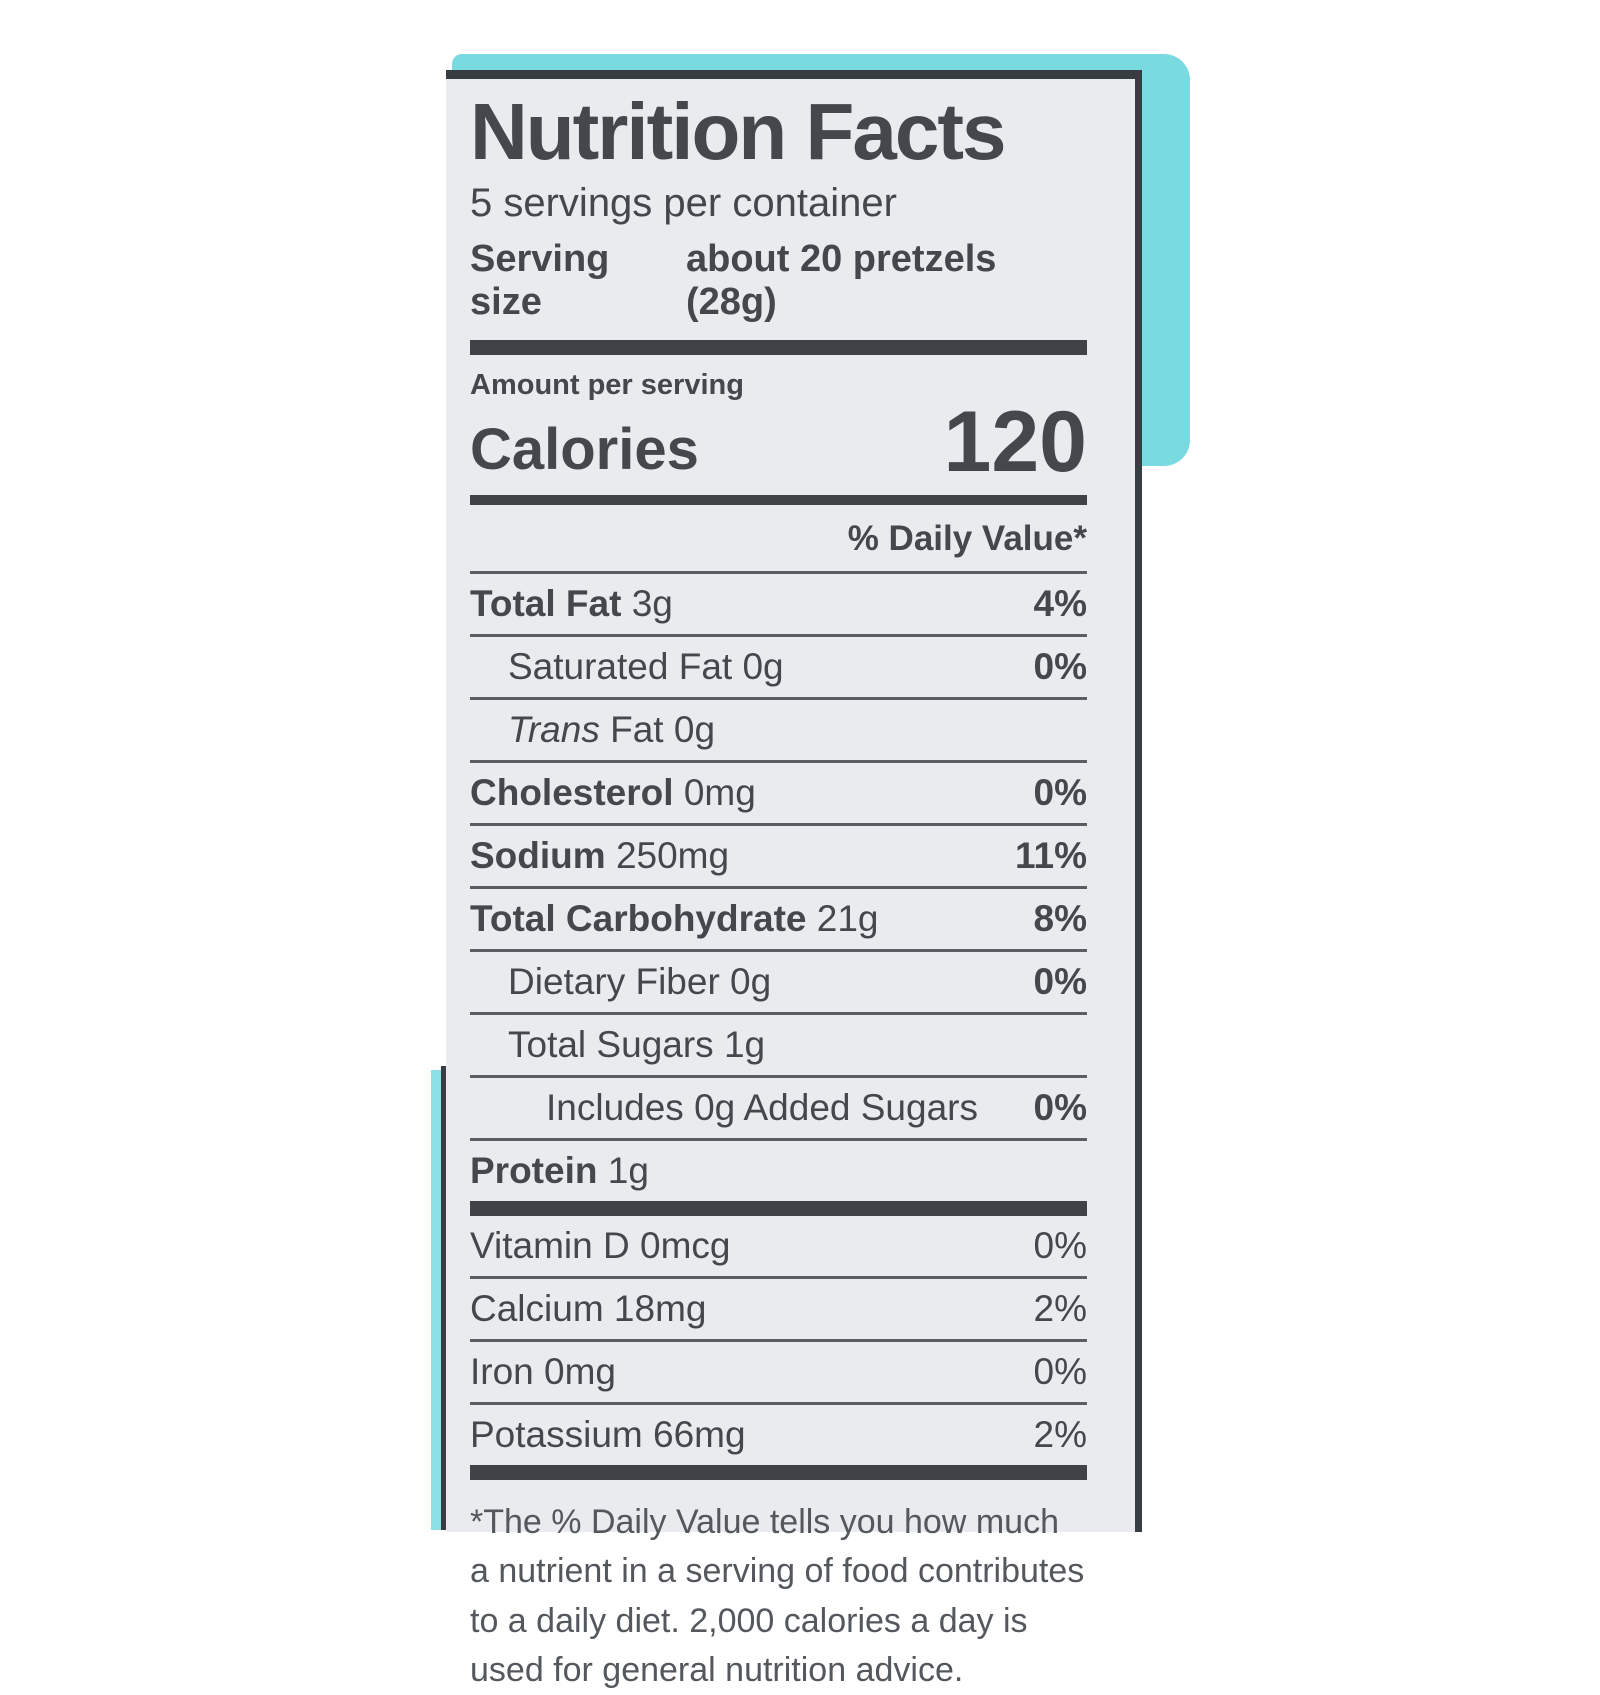 This screenshot has height=1695, width=1600. What do you see at coordinates (778, 1246) in the screenshot?
I see `micronutrient-row-vitamin-d: Vitamin D 0mcg 0%` at bounding box center [778, 1246].